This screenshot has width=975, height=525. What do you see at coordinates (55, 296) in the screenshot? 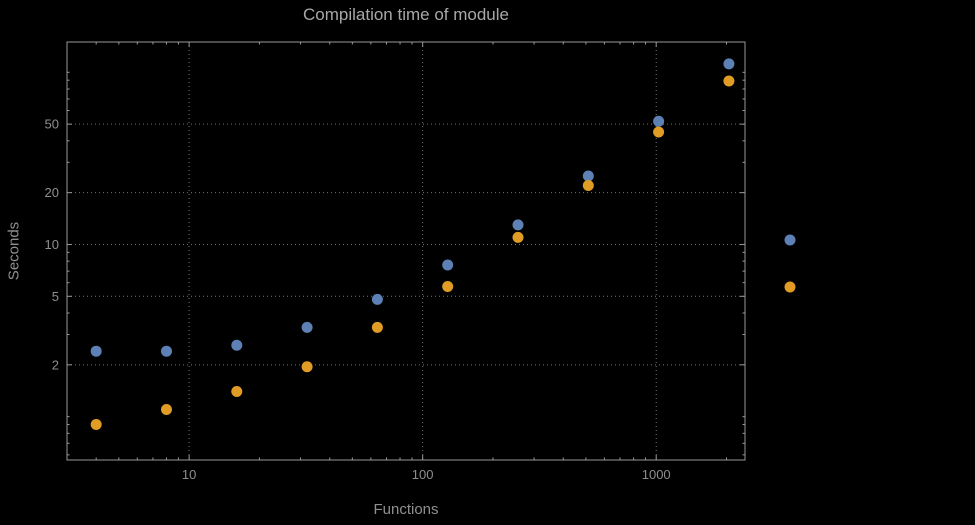
I see `y-tick-label: 5` at bounding box center [55, 296].